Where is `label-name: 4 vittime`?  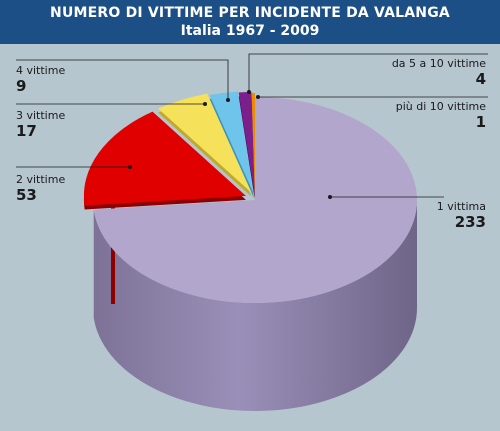 label-name: 4 vittime is located at coordinates (41, 70).